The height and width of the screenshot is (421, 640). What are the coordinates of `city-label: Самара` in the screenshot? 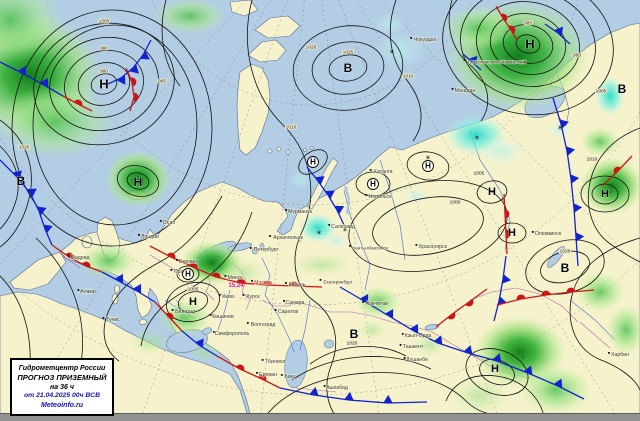 It's located at (295, 303).